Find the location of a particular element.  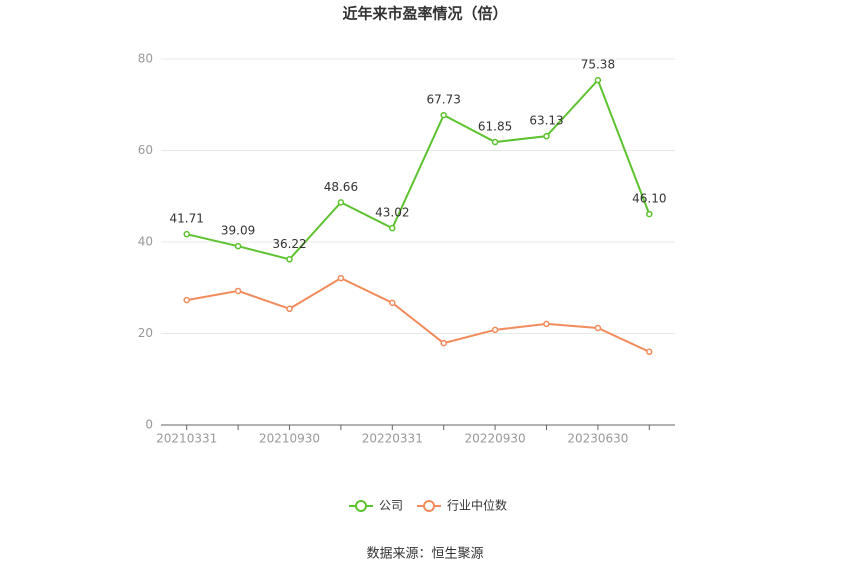

data-label: 41.71 is located at coordinates (187, 219).